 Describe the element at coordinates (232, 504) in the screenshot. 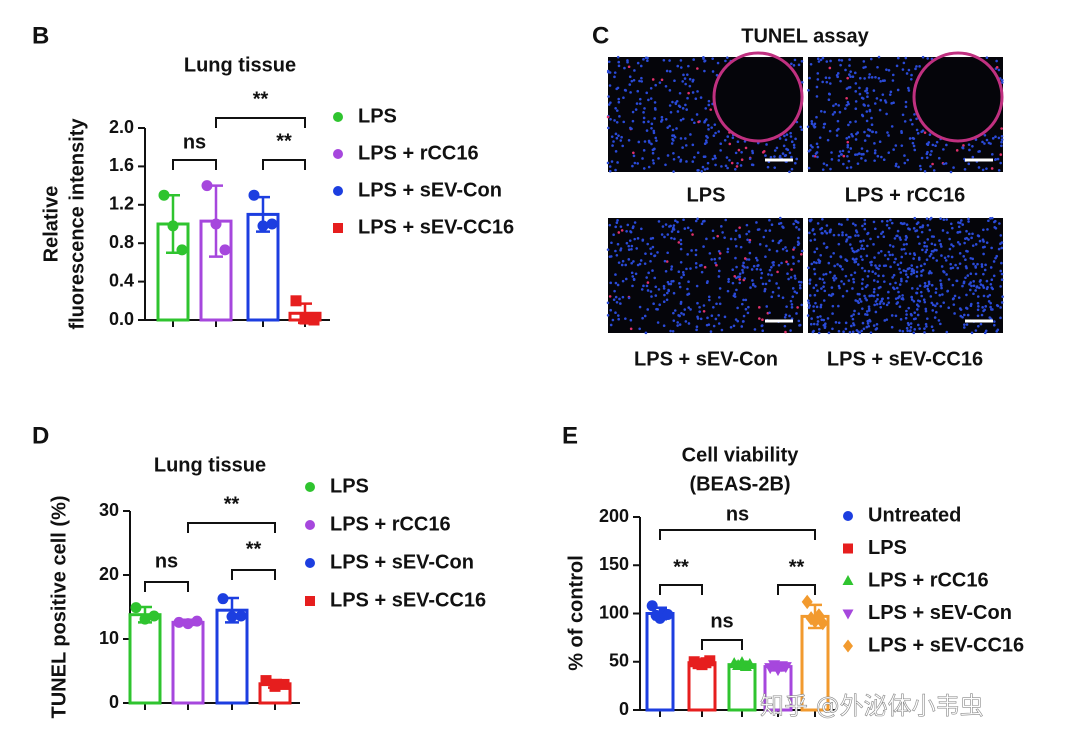

I see `significance-label: **` at that location.